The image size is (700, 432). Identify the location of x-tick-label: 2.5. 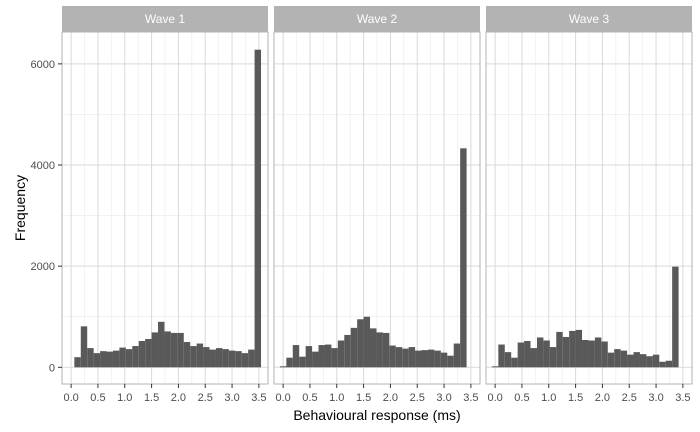
(205, 398).